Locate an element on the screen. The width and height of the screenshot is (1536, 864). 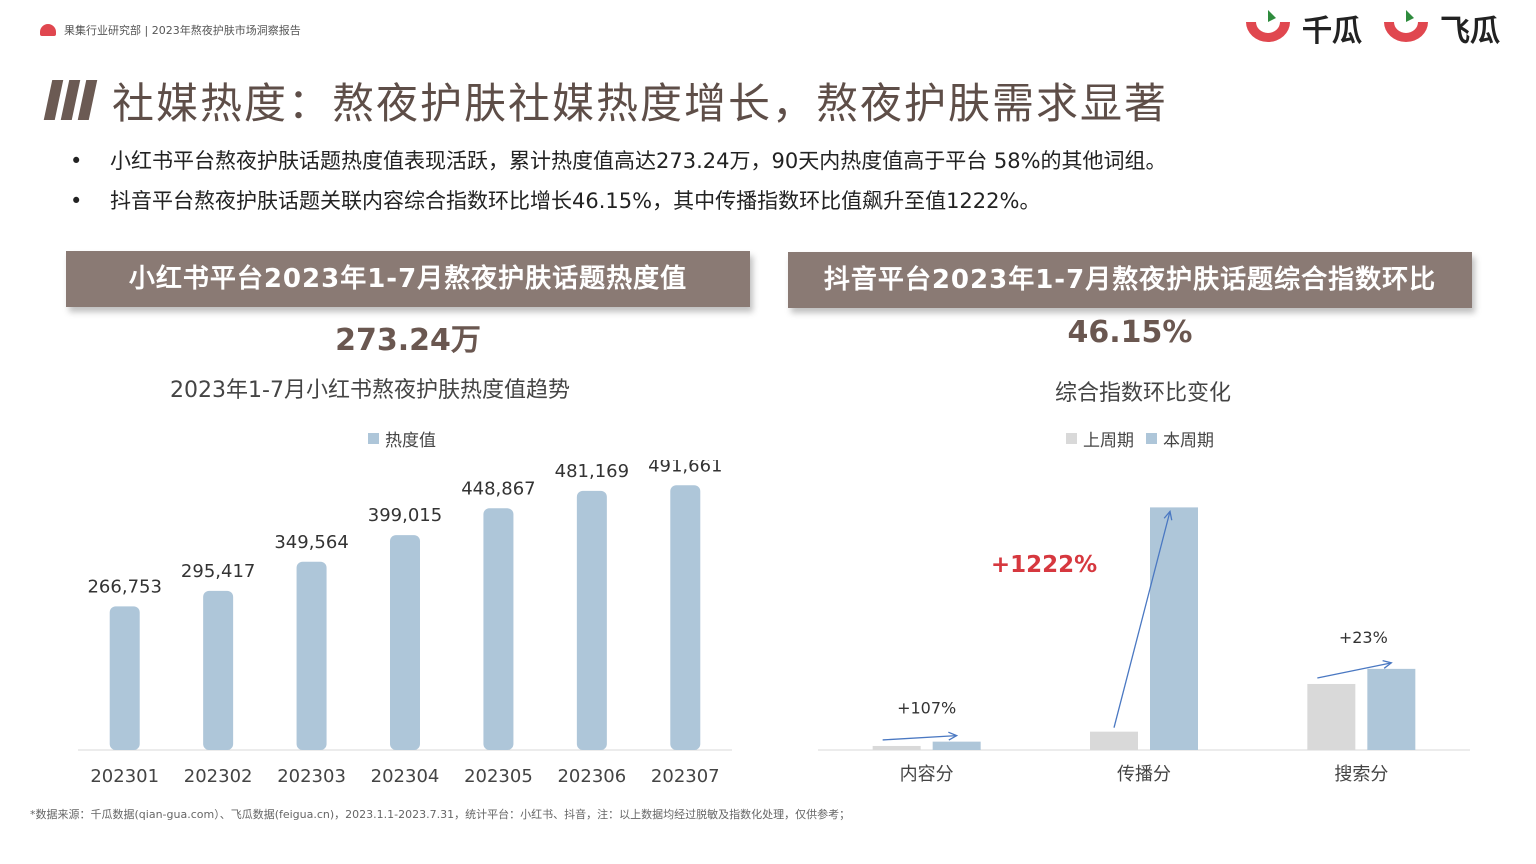
data-label: 481,169 is located at coordinates (592, 471).